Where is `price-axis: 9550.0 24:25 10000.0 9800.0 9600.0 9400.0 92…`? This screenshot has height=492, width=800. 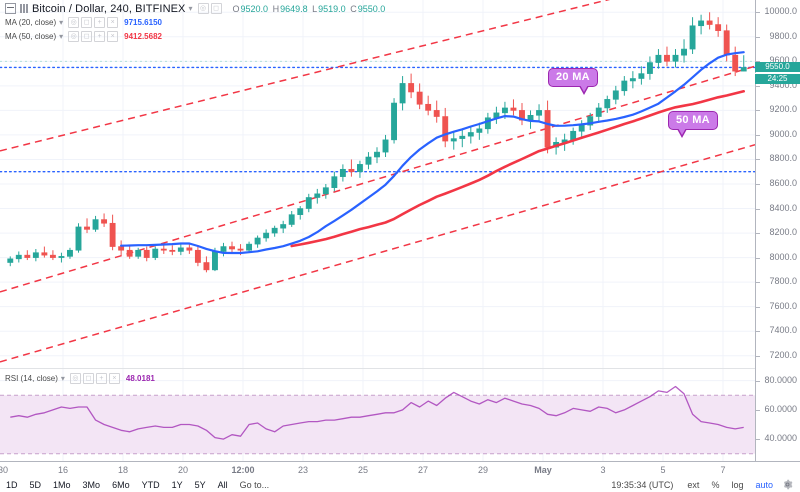
price-axis: 9550.0 24:25 10000.0 9800.0 9600.0 9400.0 92… is located at coordinates (777, 230).